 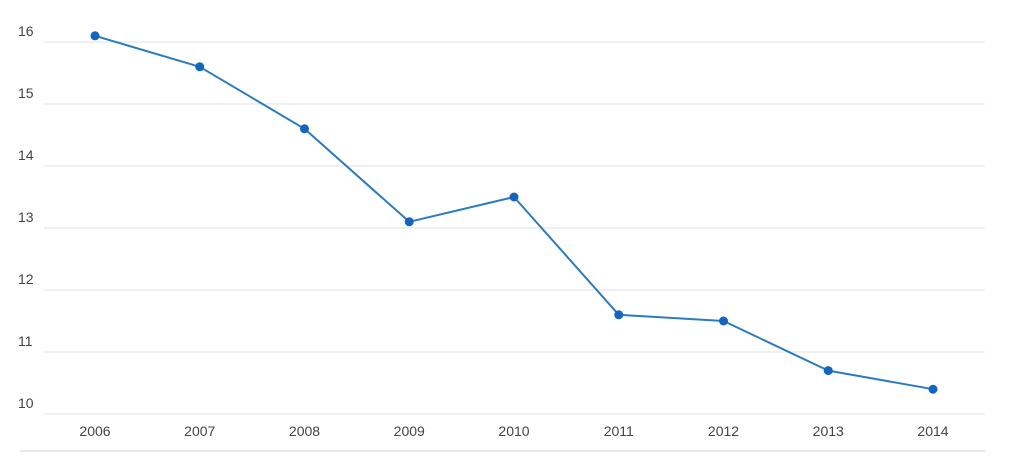 I want to click on y-tick-label: 16, so click(x=26, y=31).